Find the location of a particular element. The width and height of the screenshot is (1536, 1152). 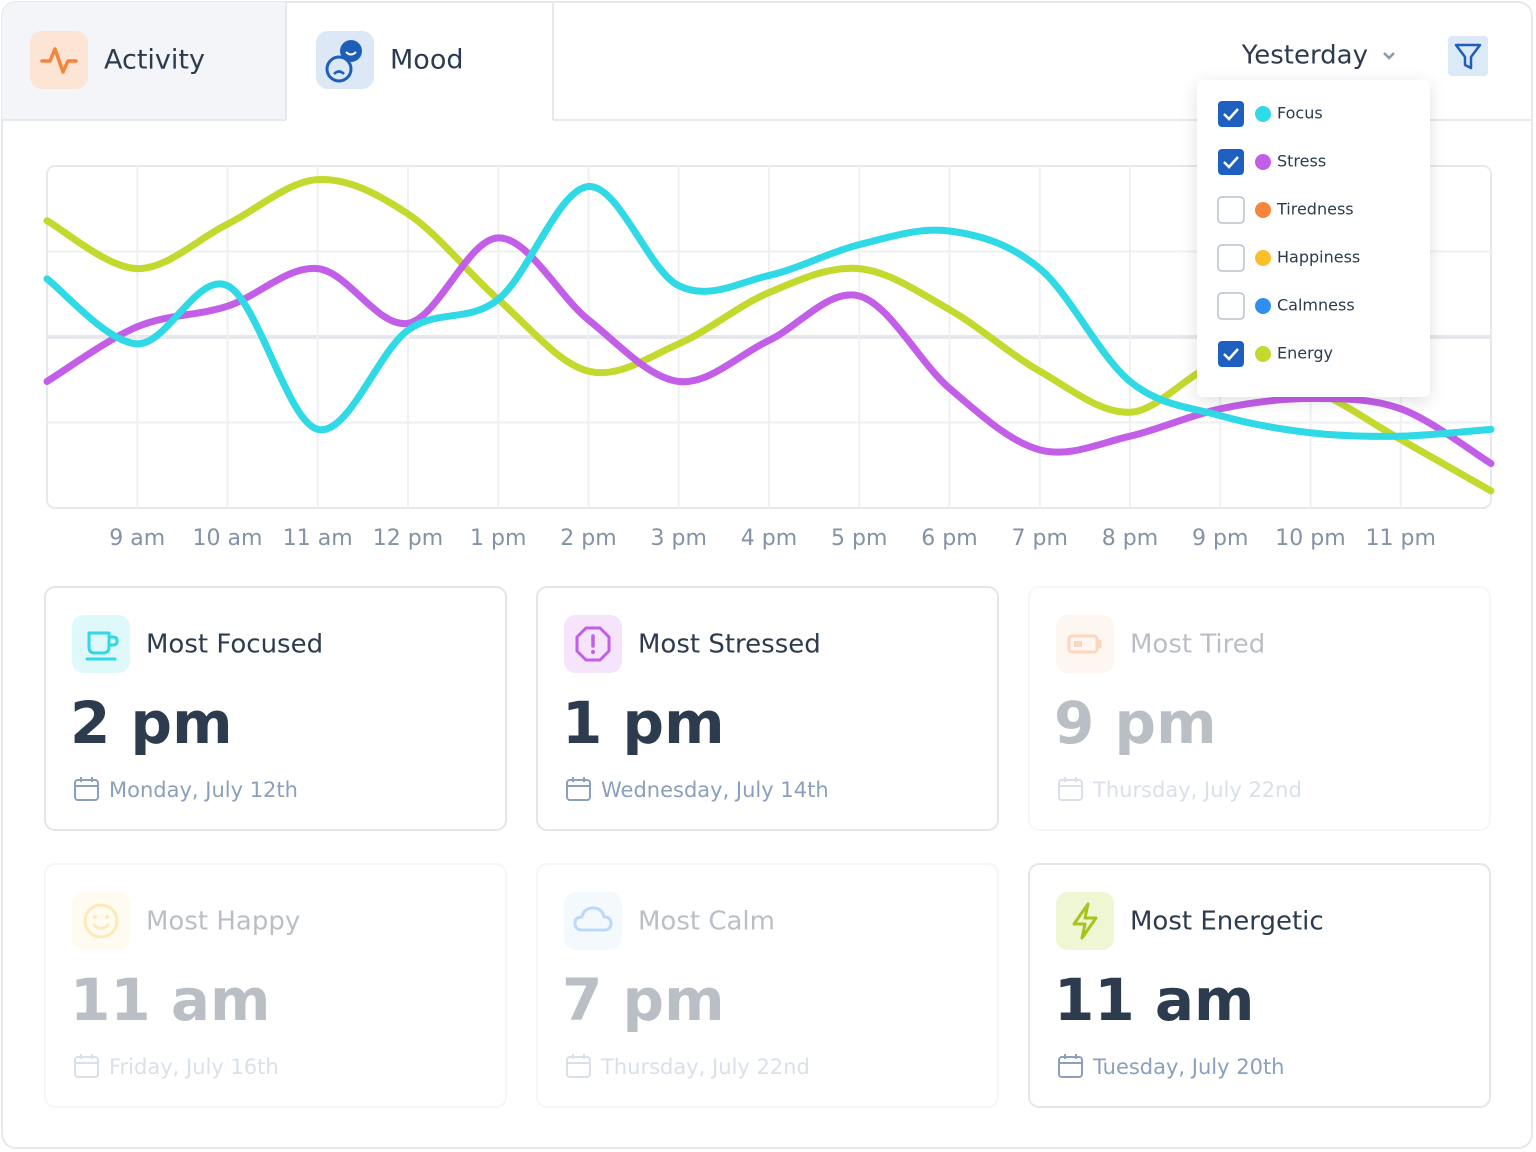

legend-label: Stress is located at coordinates (1301, 161).